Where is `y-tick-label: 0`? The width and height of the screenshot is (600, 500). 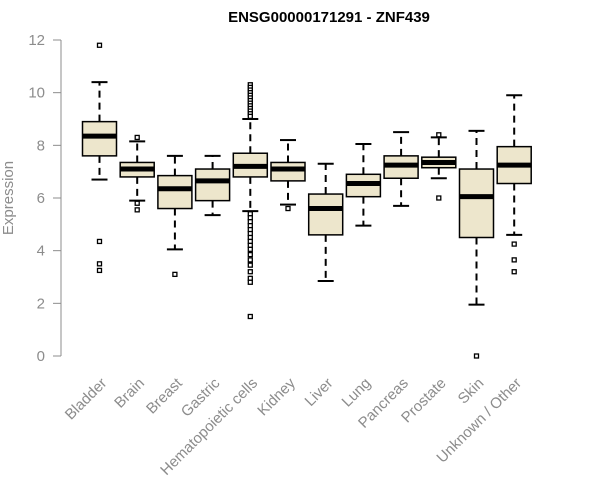 y-tick-label: 0 is located at coordinates (41, 356).